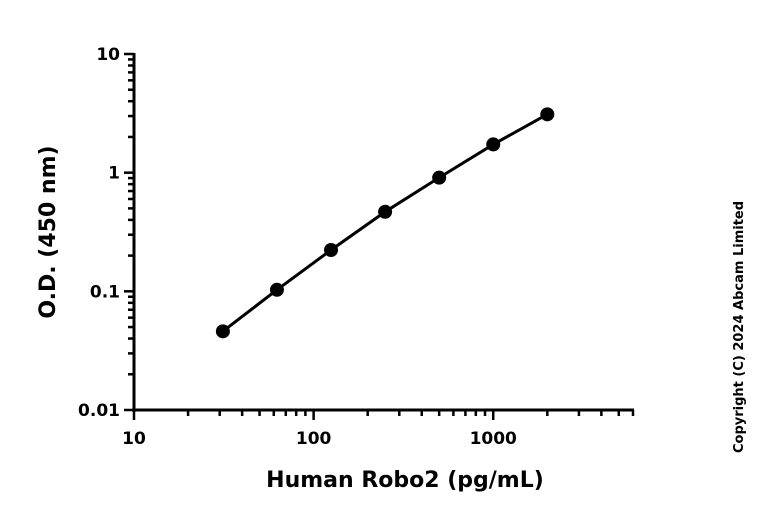  What do you see at coordinates (134, 439) in the screenshot?
I see `x-tick-label: 10` at bounding box center [134, 439].